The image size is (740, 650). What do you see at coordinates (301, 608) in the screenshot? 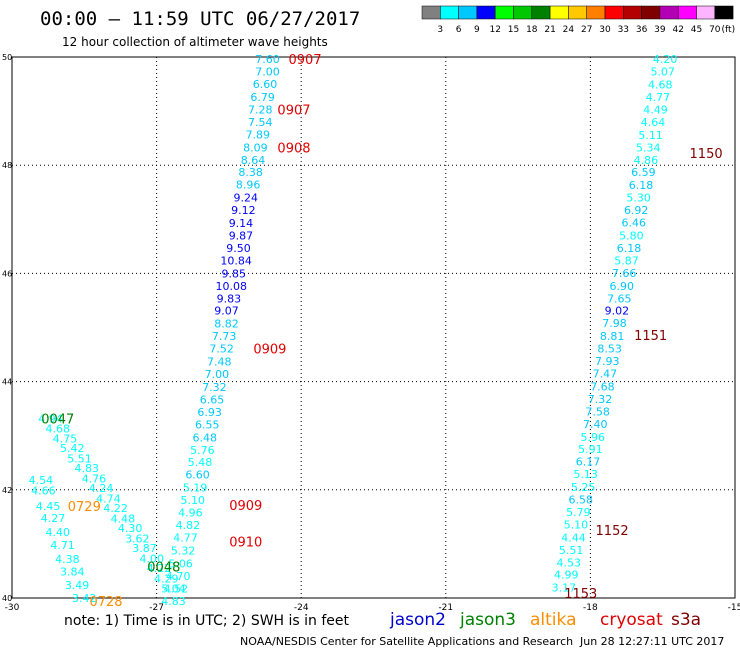
I see `x-tick-label: -24` at bounding box center [301, 608].